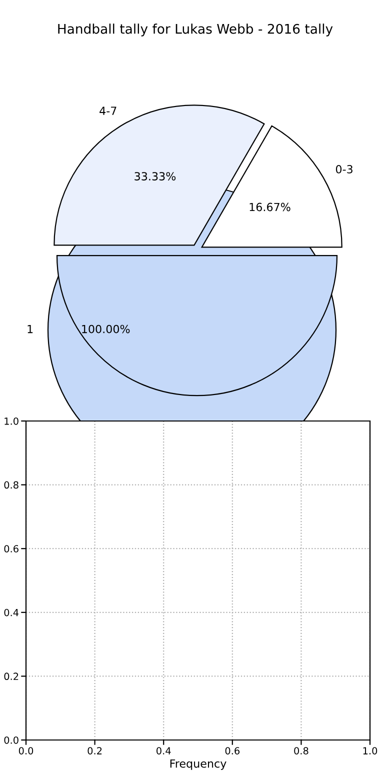 This screenshot has height=780, width=390. What do you see at coordinates (11, 740) in the screenshot?
I see `y-tick-label: 0.0` at bounding box center [11, 740].